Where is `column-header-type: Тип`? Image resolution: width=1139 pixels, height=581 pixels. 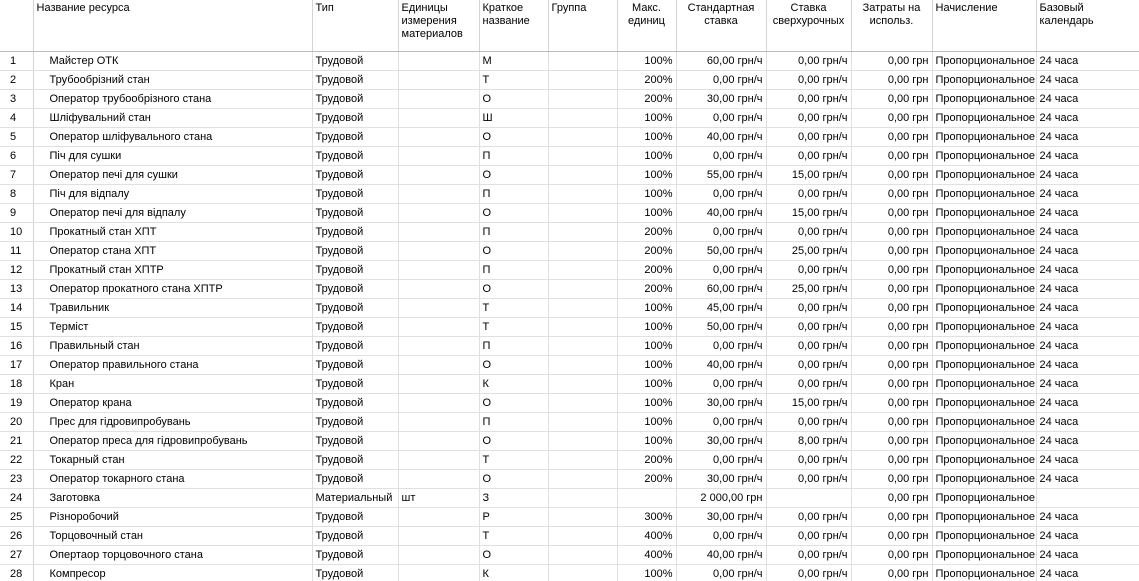 column-header-type: Тип is located at coordinates (355, 26).